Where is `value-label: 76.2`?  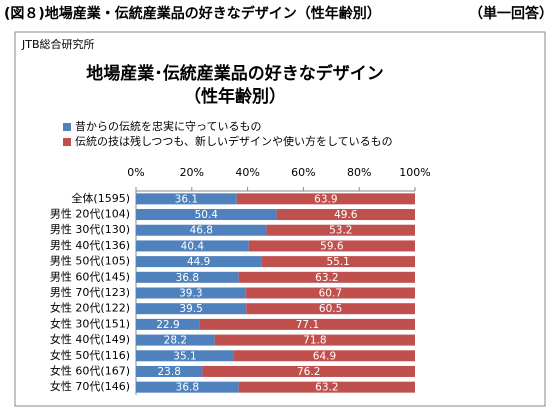 value-label: 76.2 is located at coordinates (308, 372).